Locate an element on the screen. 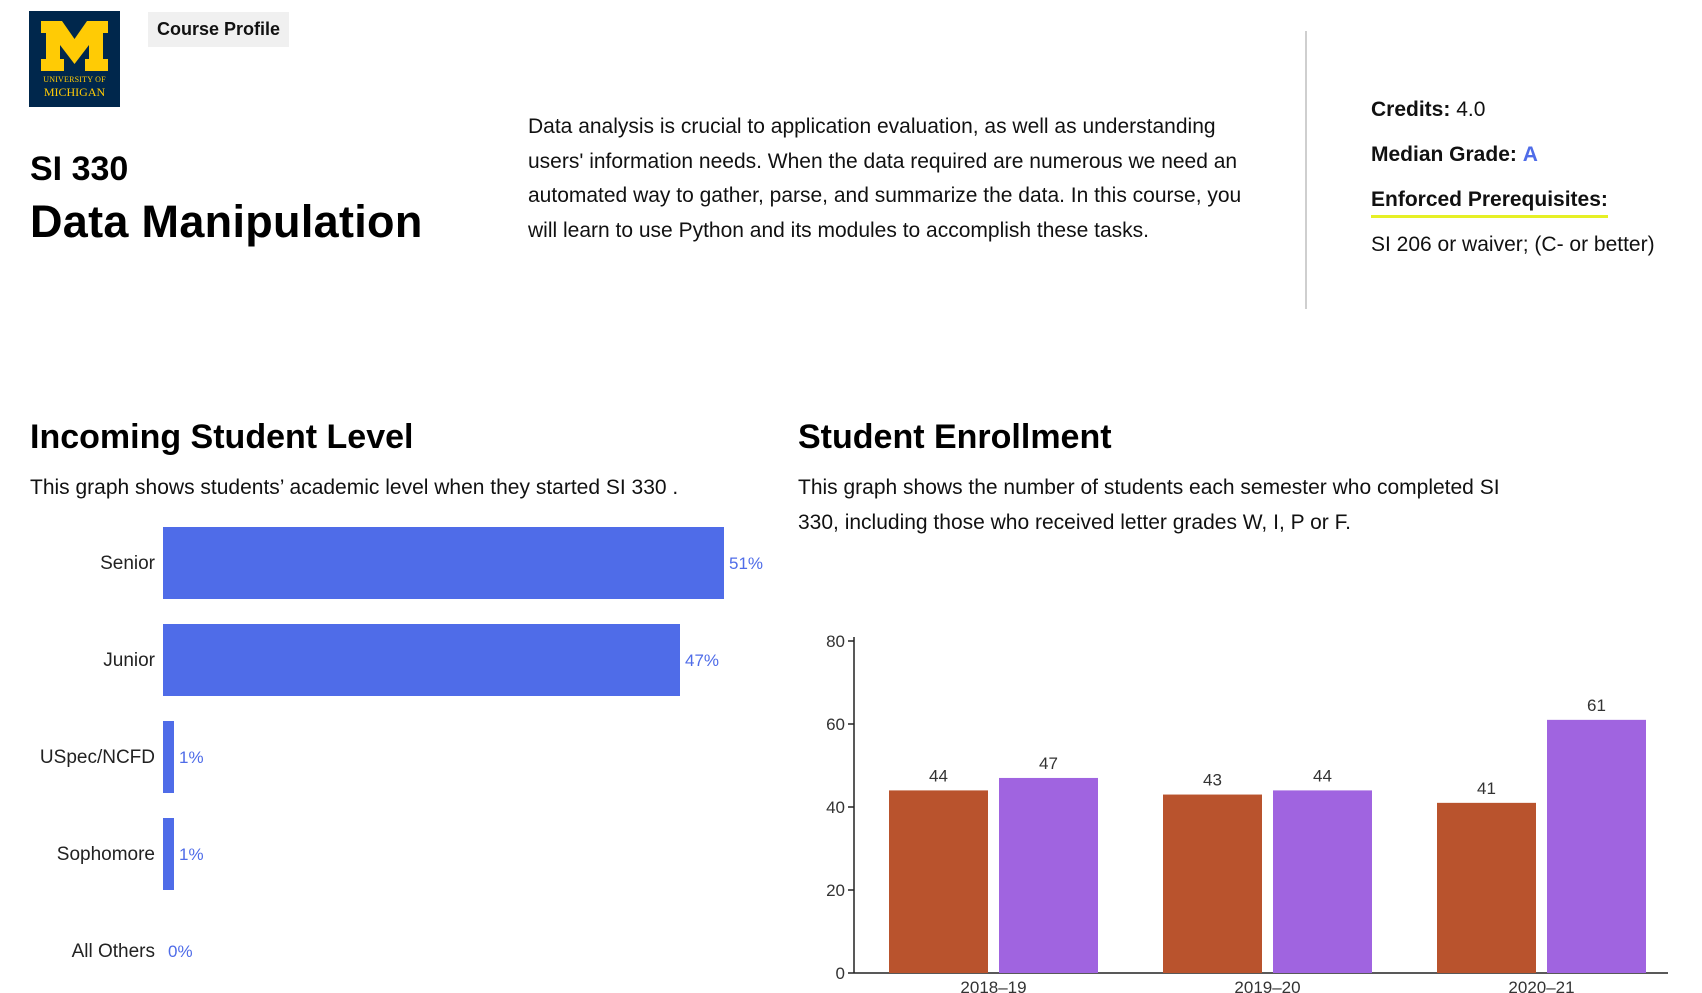 This screenshot has width=1702, height=993. median-grade-label: Median Grade: is located at coordinates (1444, 154).